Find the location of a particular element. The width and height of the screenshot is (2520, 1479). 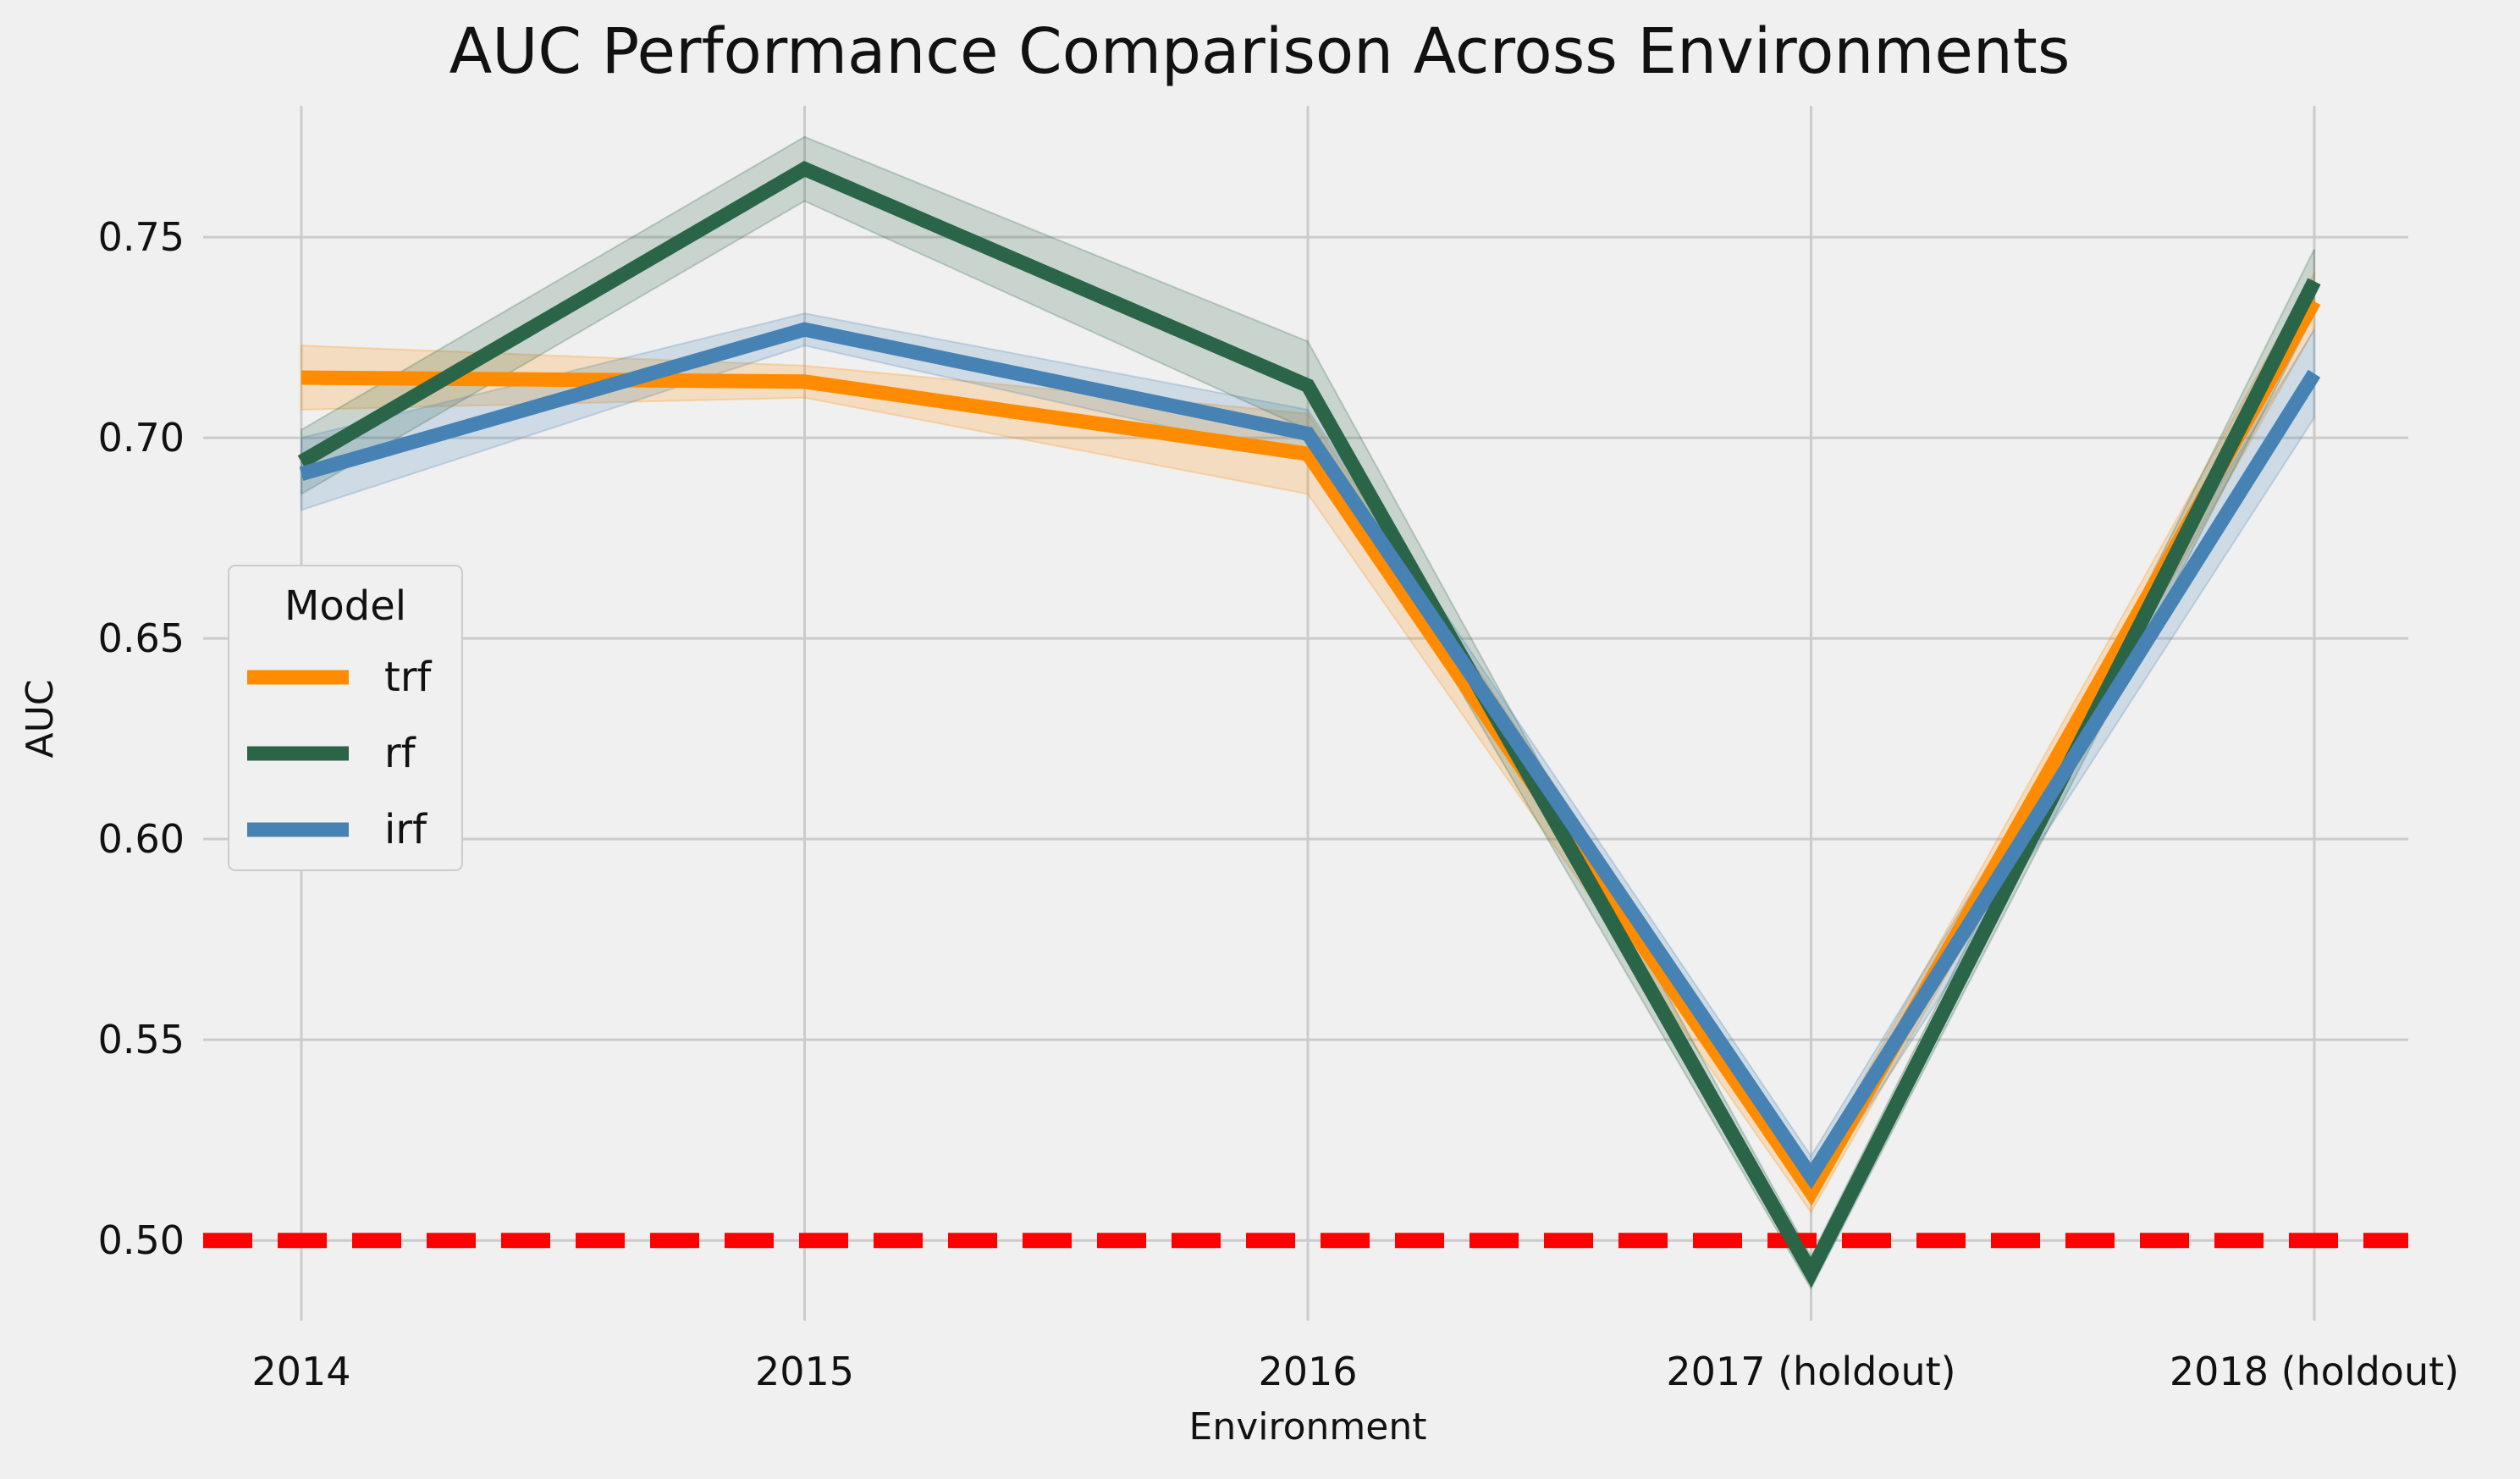

y-tick-label: 0.75 is located at coordinates (141, 237).